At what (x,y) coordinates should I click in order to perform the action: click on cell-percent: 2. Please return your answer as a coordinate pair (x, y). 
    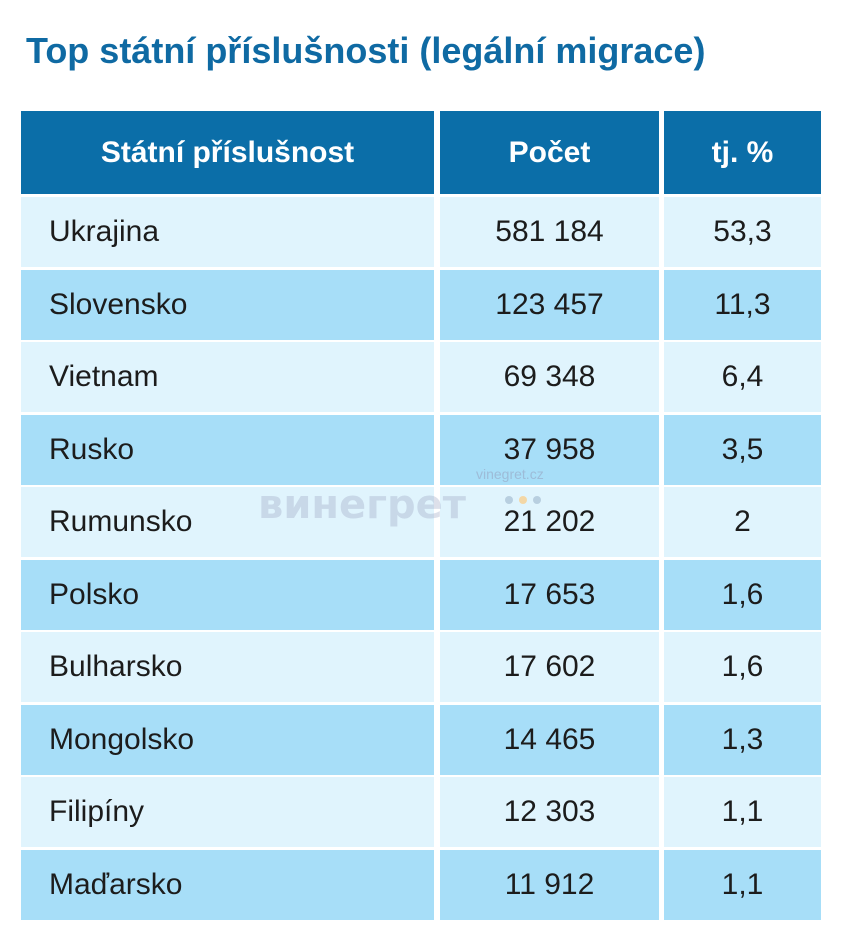
    Looking at the image, I should click on (742, 522).